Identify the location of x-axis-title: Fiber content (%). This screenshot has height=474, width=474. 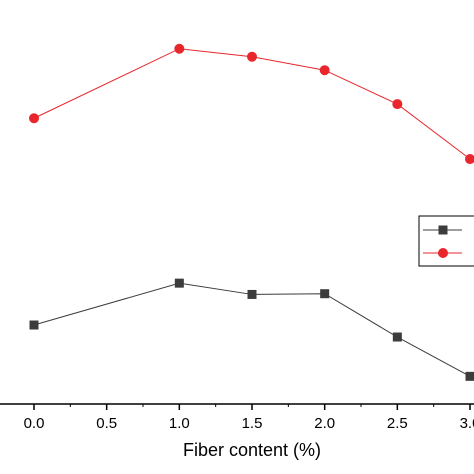
(252, 450).